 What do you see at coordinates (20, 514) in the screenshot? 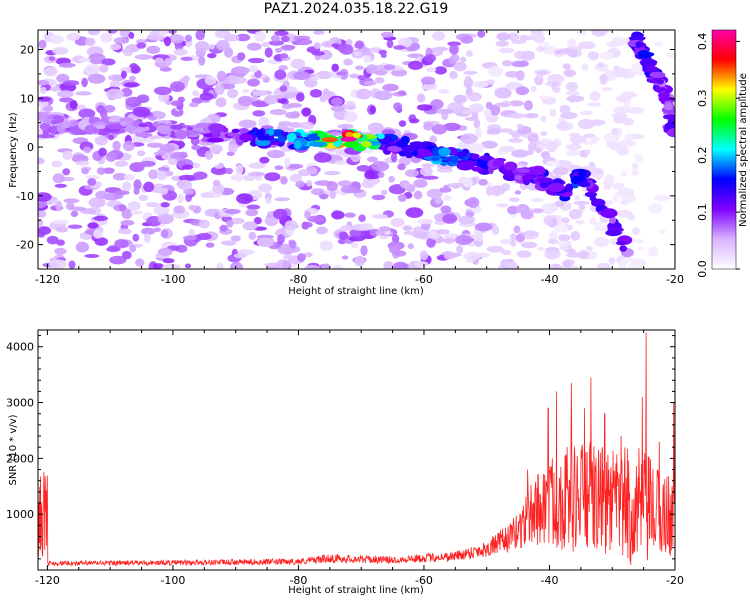
I see `snr-ytick-label: 1000` at bounding box center [20, 514].